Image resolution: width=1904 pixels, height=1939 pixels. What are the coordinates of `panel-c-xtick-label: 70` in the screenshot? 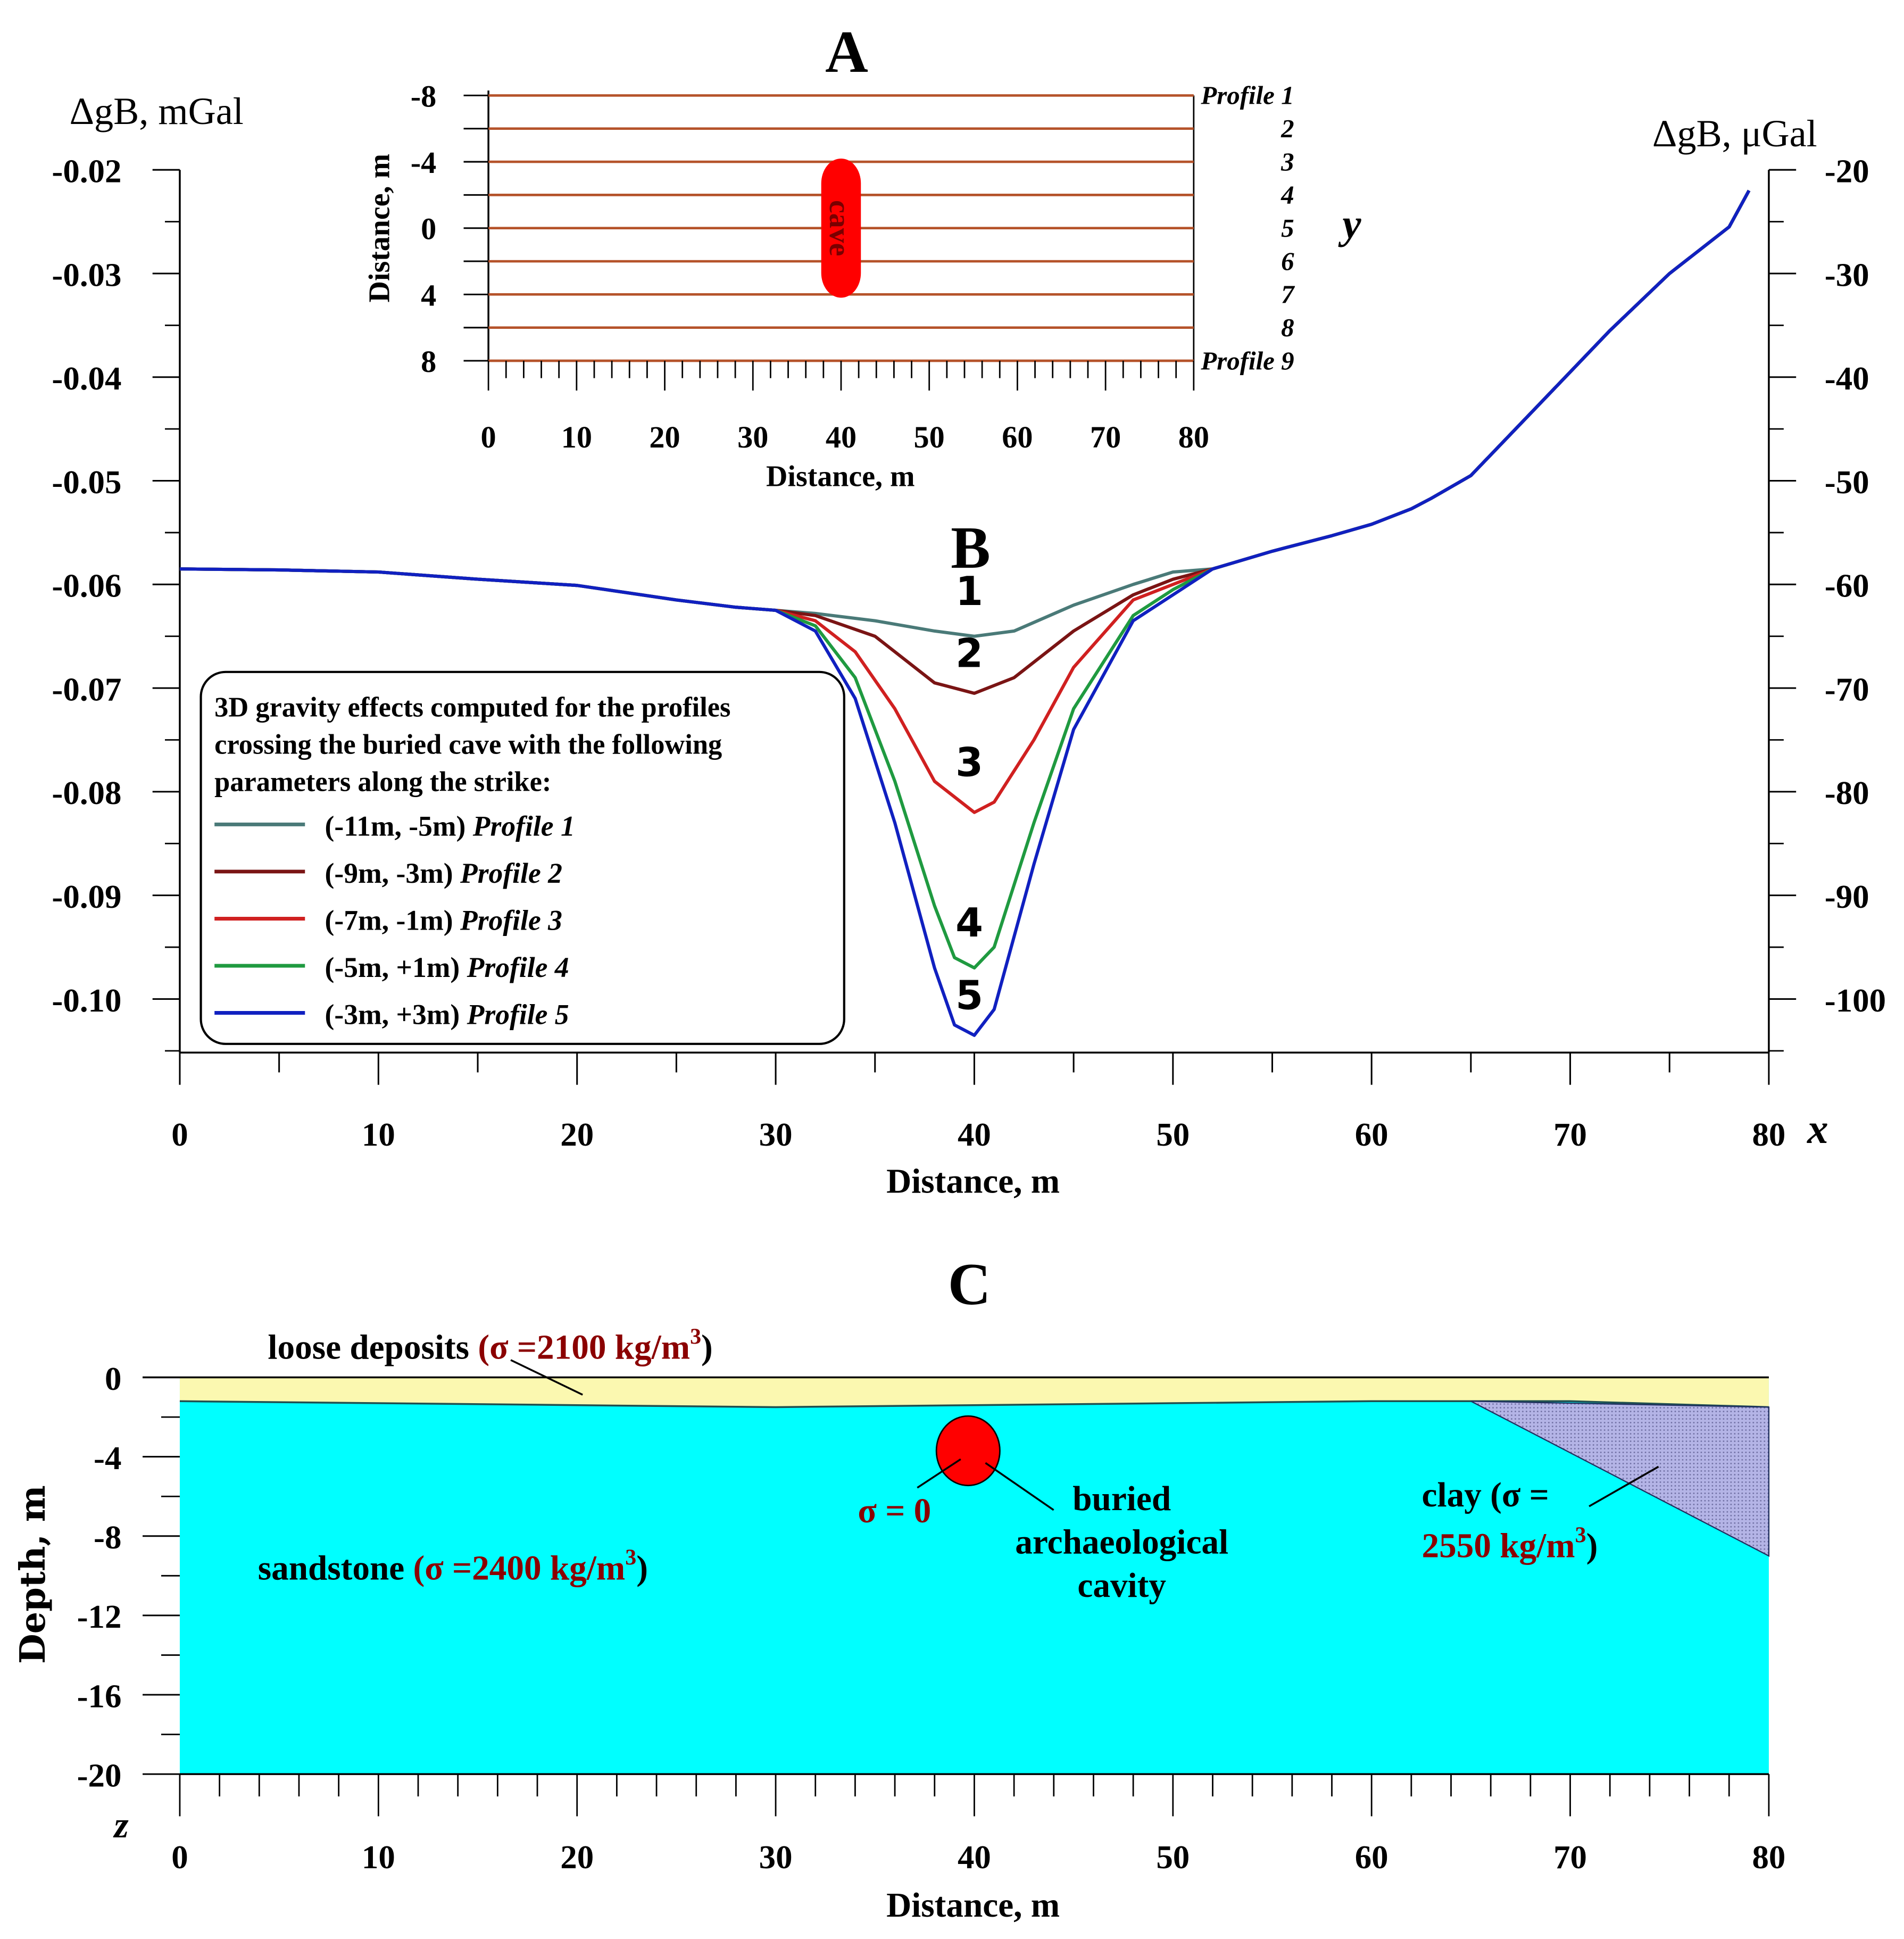 It's located at (1570, 1857).